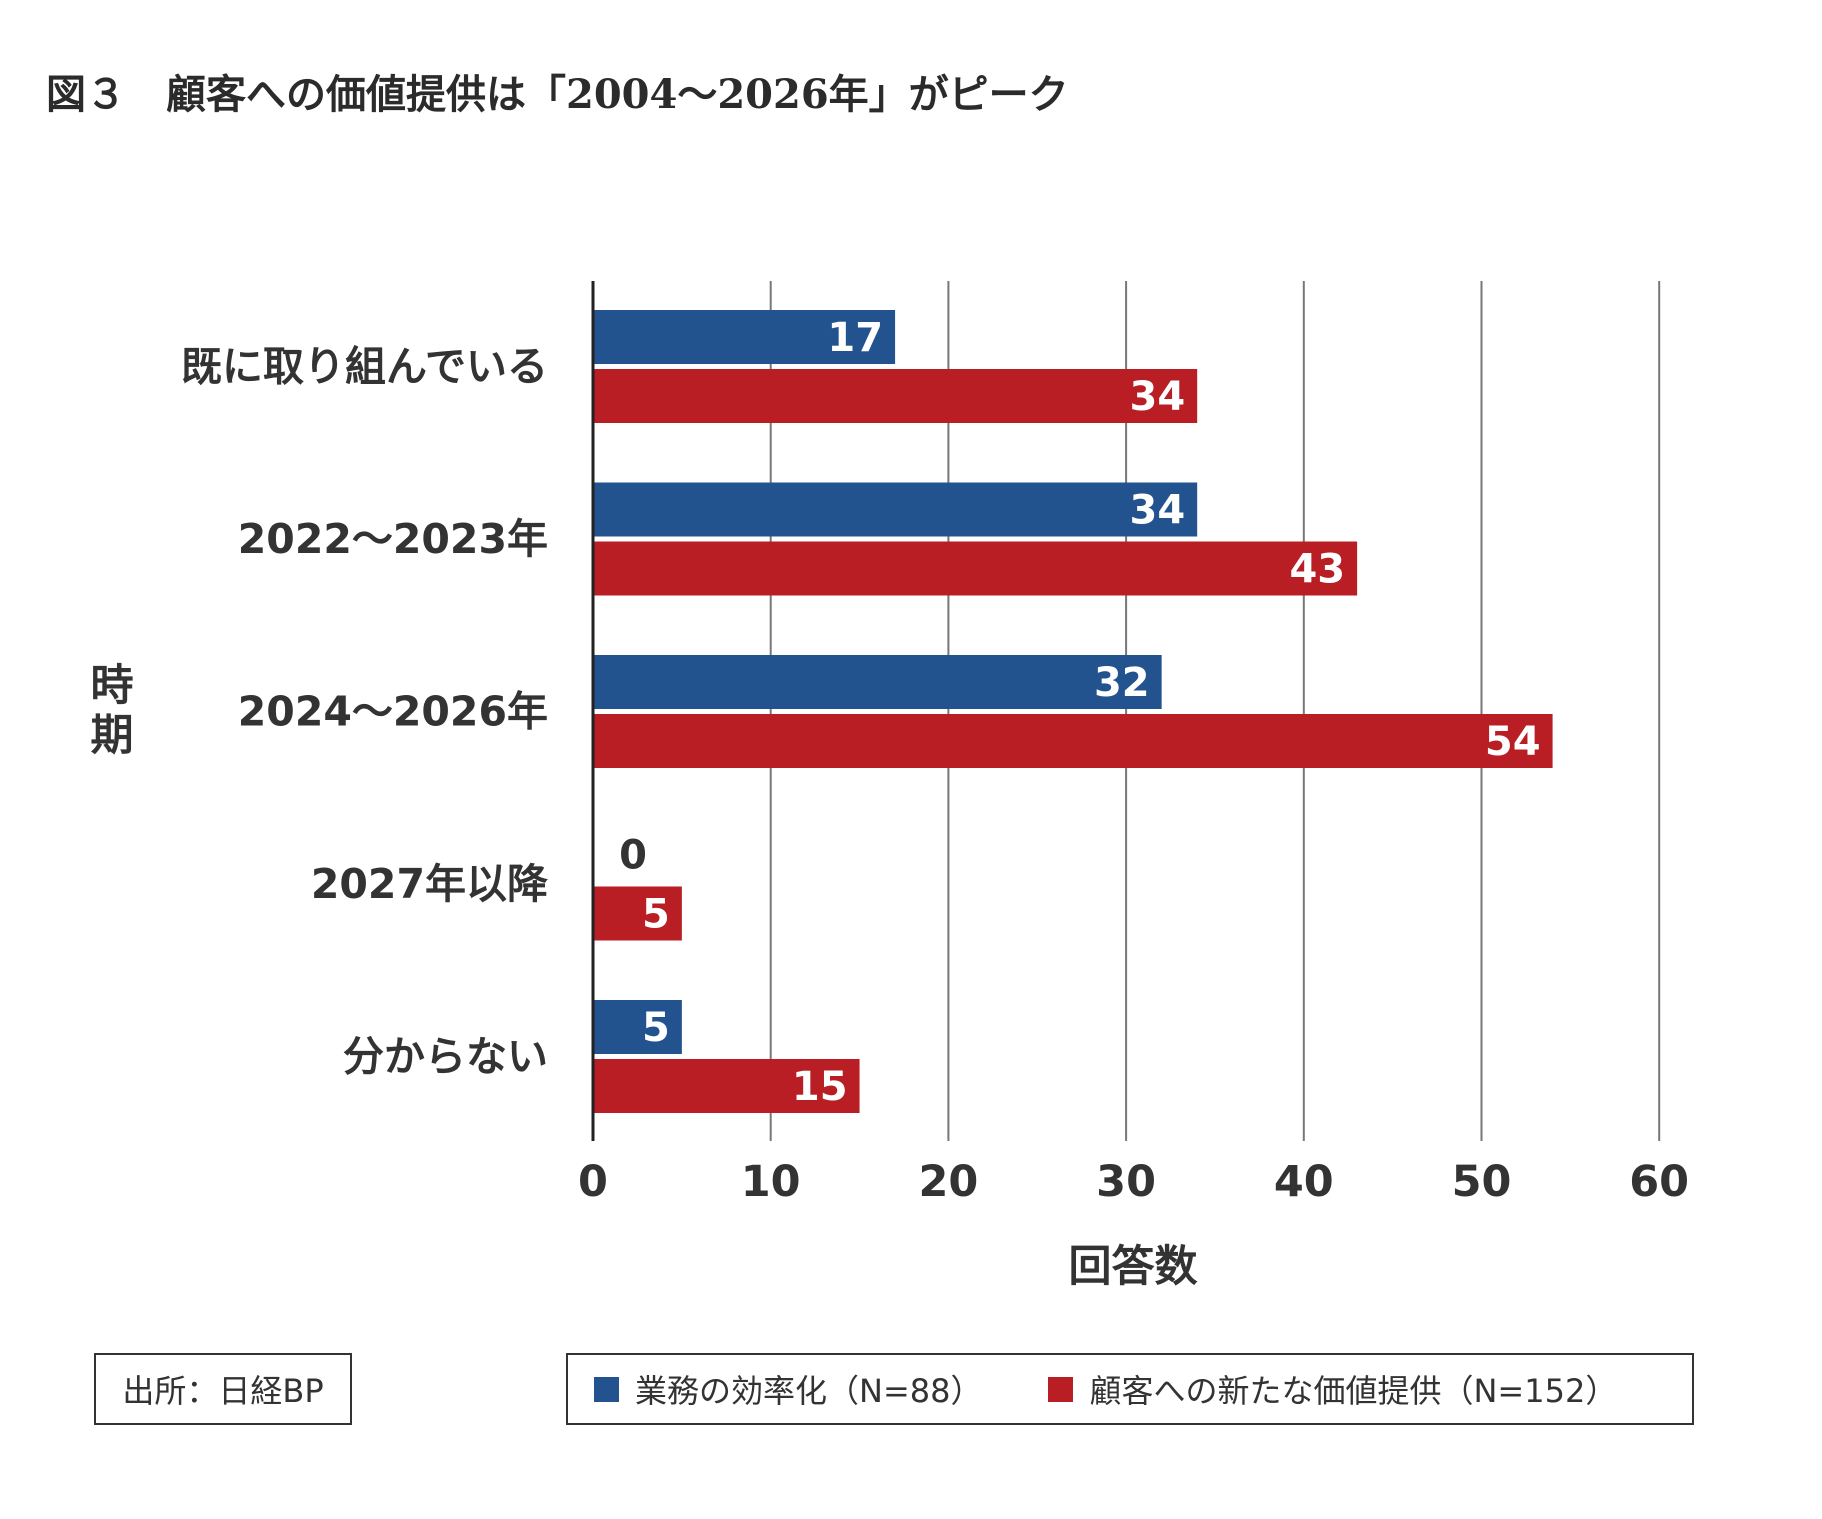 The height and width of the screenshot is (1519, 1822). I want to click on legend-item-efficiency: 業務の効率化（N=88）, so click(788, 1389).